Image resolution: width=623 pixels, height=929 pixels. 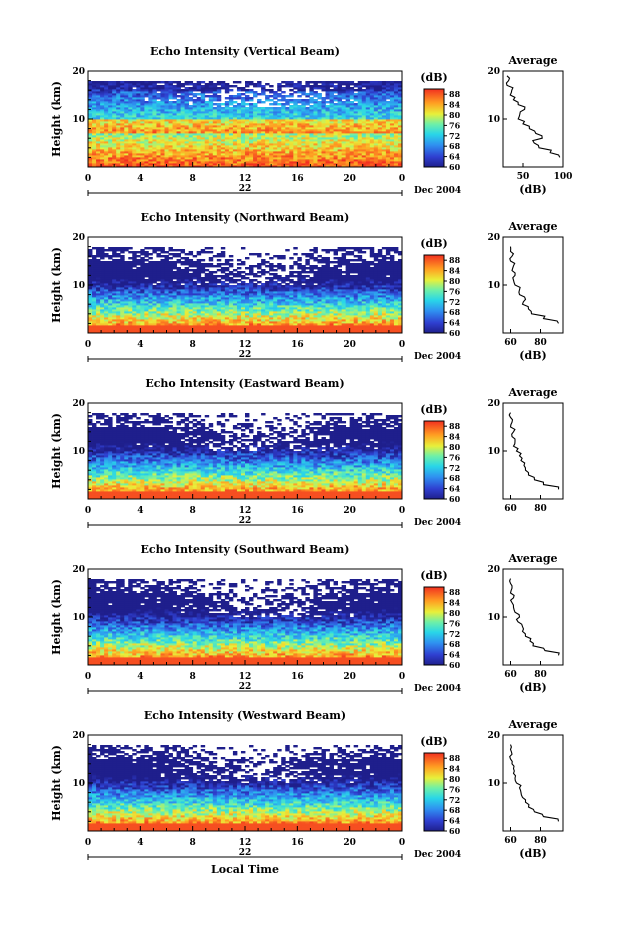 I want to click on panel-title: Echo Intensity (Northward Beam), so click(x=245, y=217).